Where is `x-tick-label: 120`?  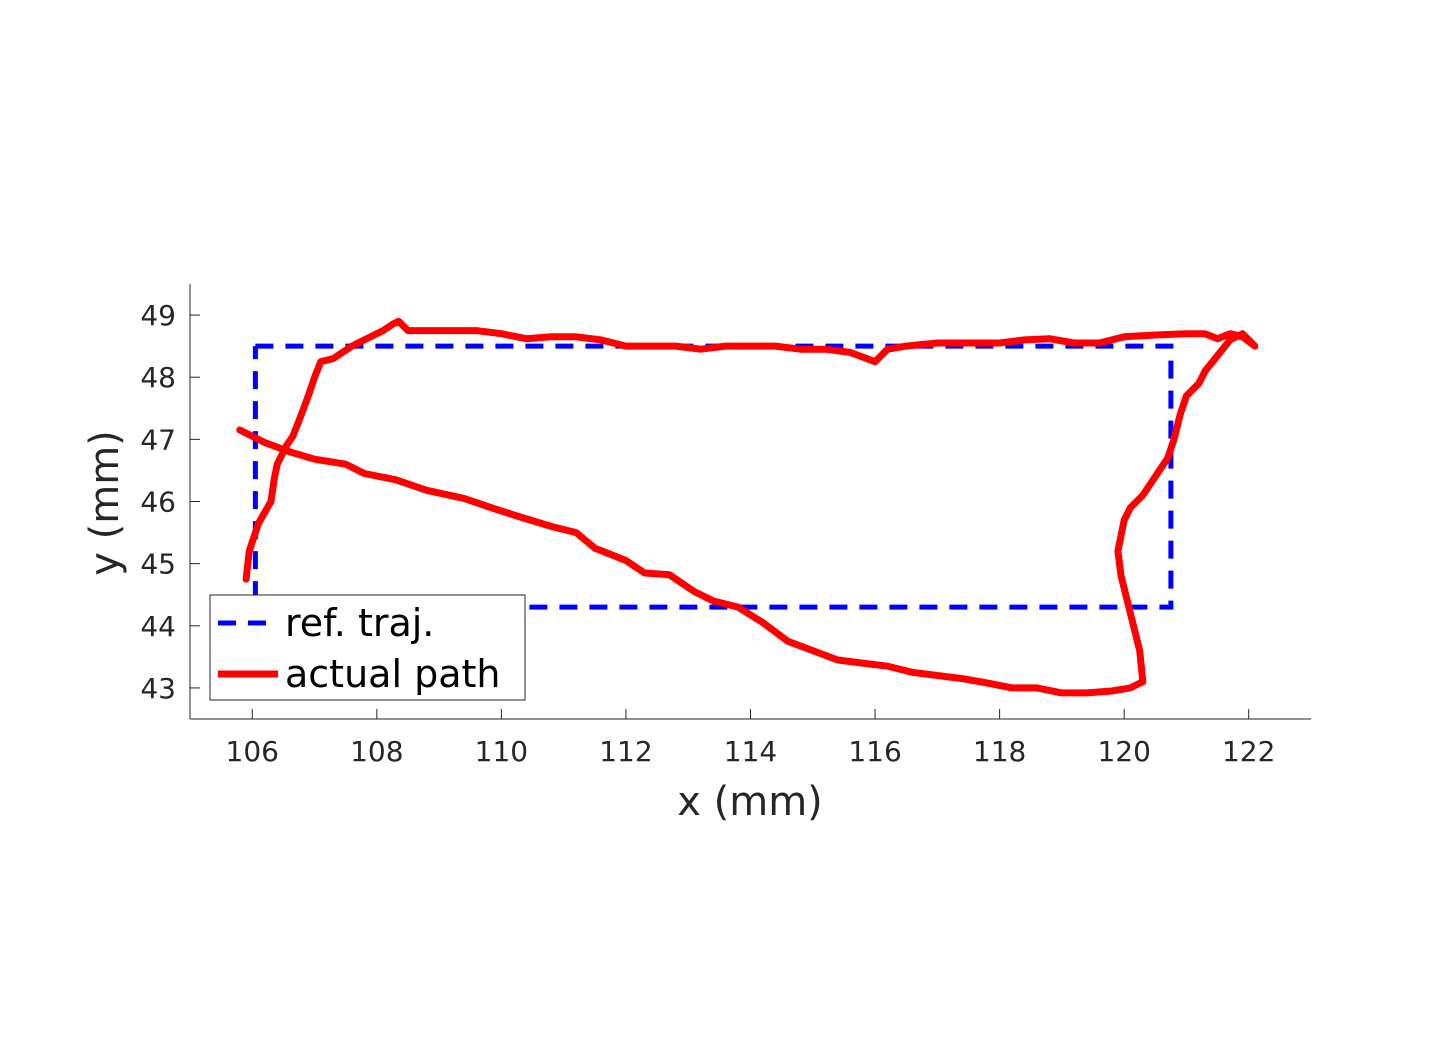 x-tick-label: 120 is located at coordinates (1123, 751).